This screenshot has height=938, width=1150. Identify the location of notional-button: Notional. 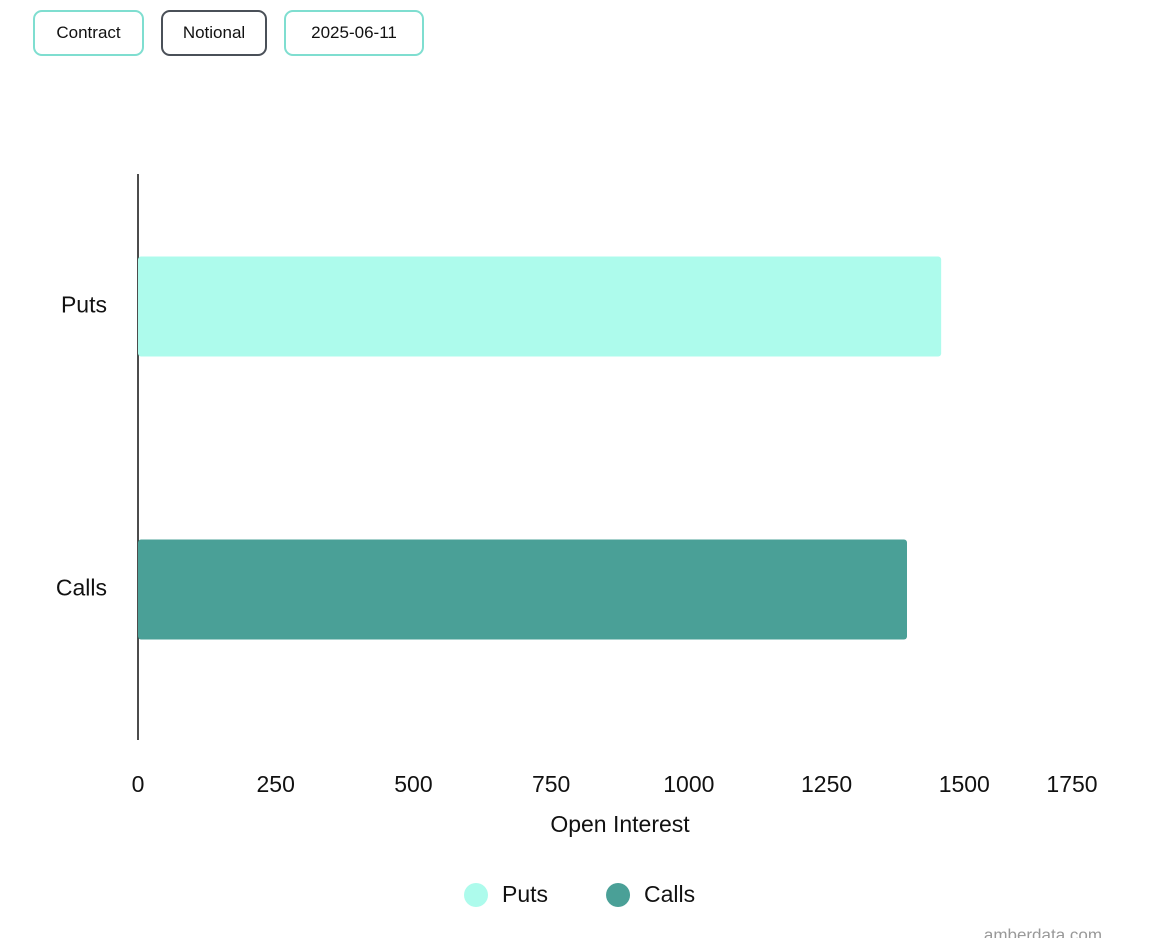
(214, 33).